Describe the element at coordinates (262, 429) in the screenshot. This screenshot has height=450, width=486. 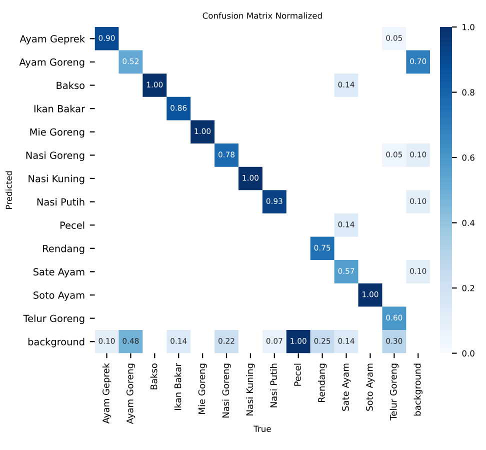
I see `x-axis-title: True` at that location.